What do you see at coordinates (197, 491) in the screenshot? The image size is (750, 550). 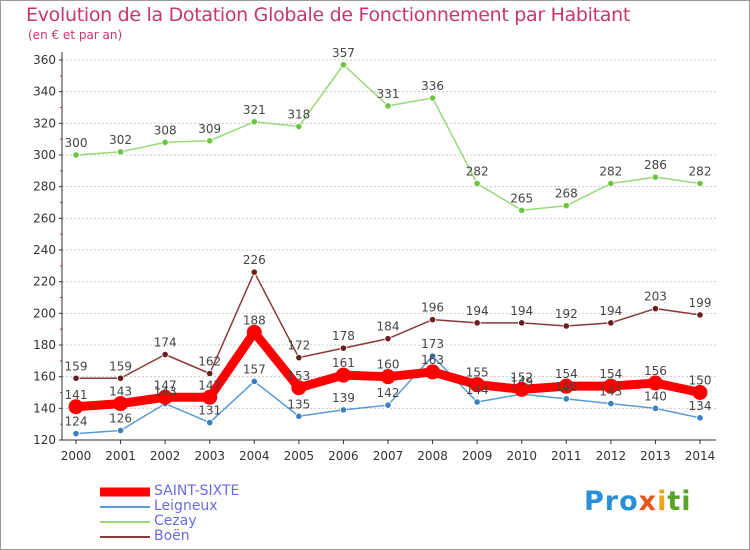 I see `legend-label: SAINT-SIXTE` at bounding box center [197, 491].